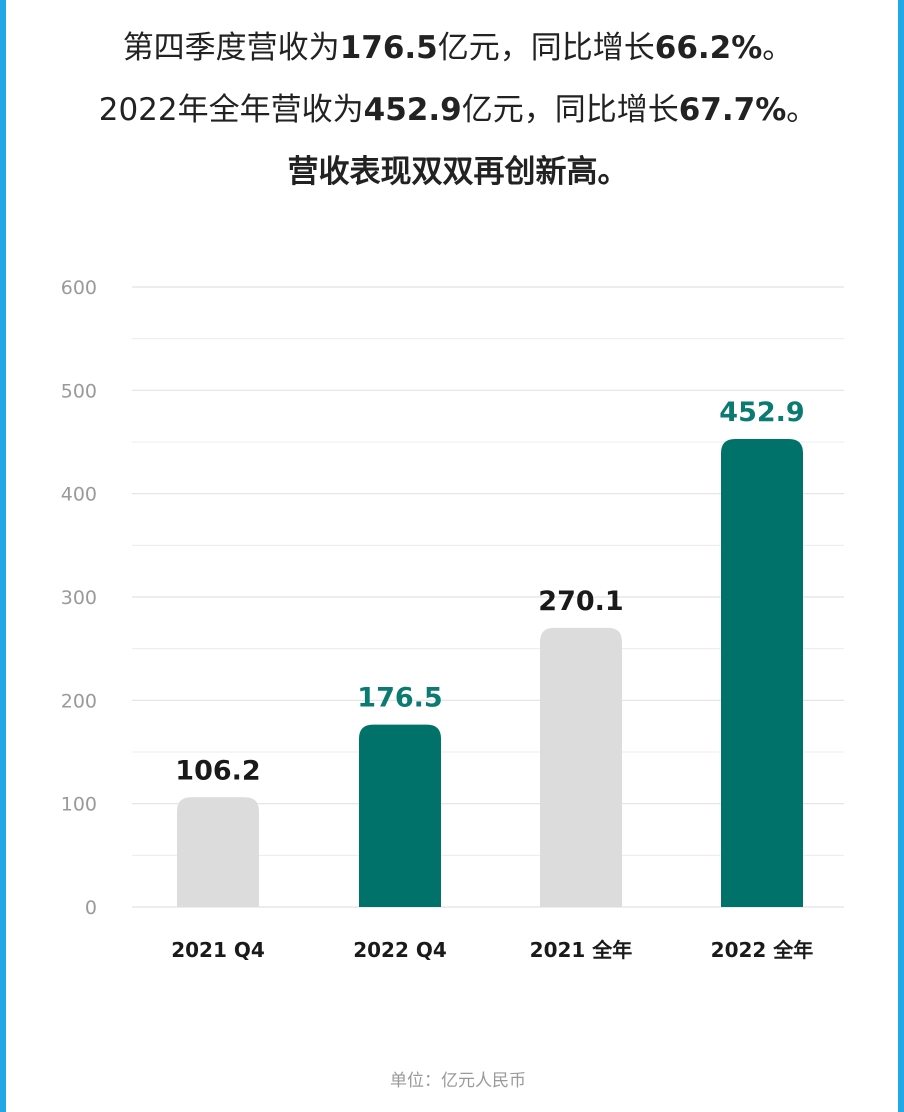  What do you see at coordinates (412, 110) in the screenshot?
I see `headline-line2-segment: 452.9` at bounding box center [412, 110].